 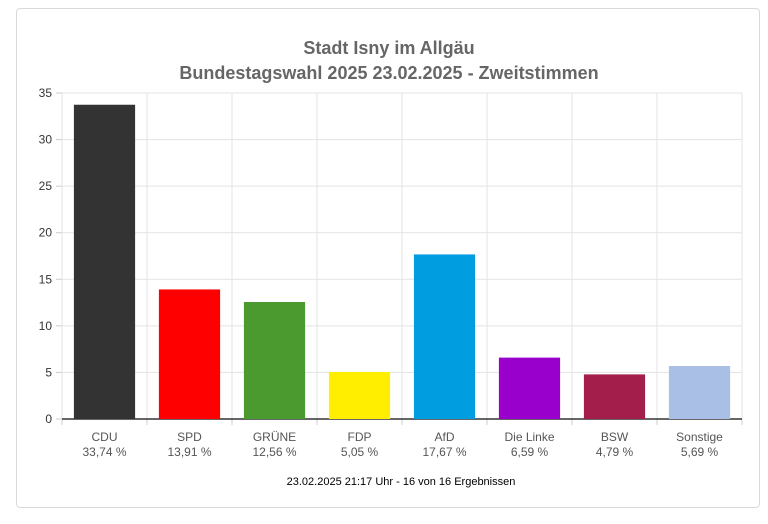 What do you see at coordinates (615, 437) in the screenshot?
I see `category-label: BSW` at bounding box center [615, 437].